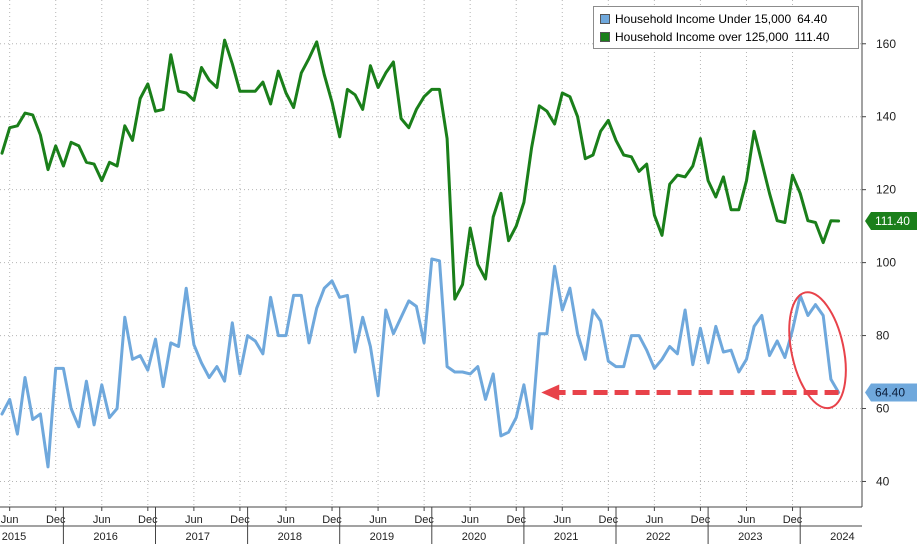 The width and height of the screenshot is (920, 544). Describe the element at coordinates (658, 537) in the screenshot. I see `x-major-tick-label: 2022` at that location.